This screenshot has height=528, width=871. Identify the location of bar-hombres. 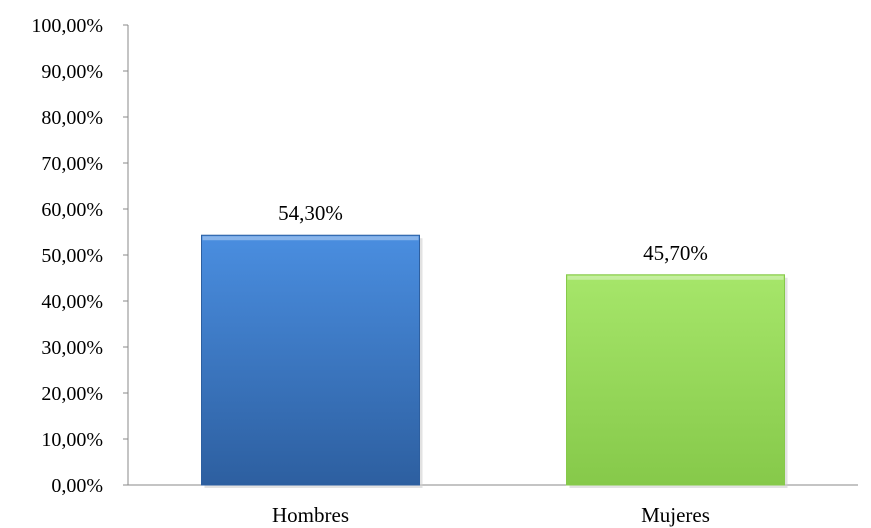
(310, 360).